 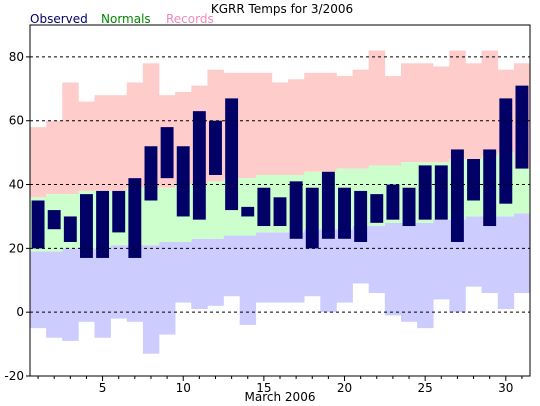 I want to click on x-tick-label: 10, so click(x=183, y=388).